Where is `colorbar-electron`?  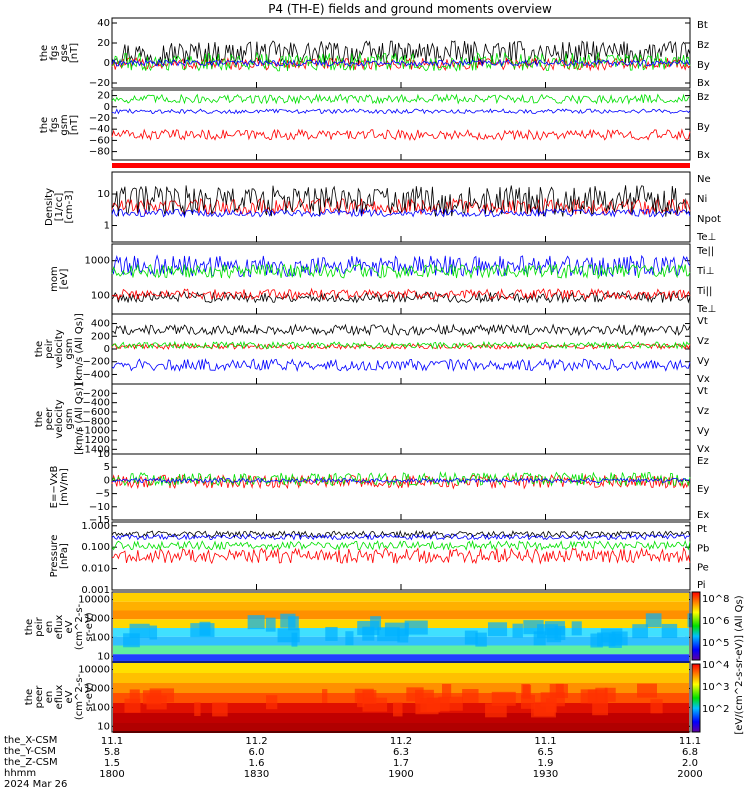
colorbar-electron is located at coordinates (696, 698).